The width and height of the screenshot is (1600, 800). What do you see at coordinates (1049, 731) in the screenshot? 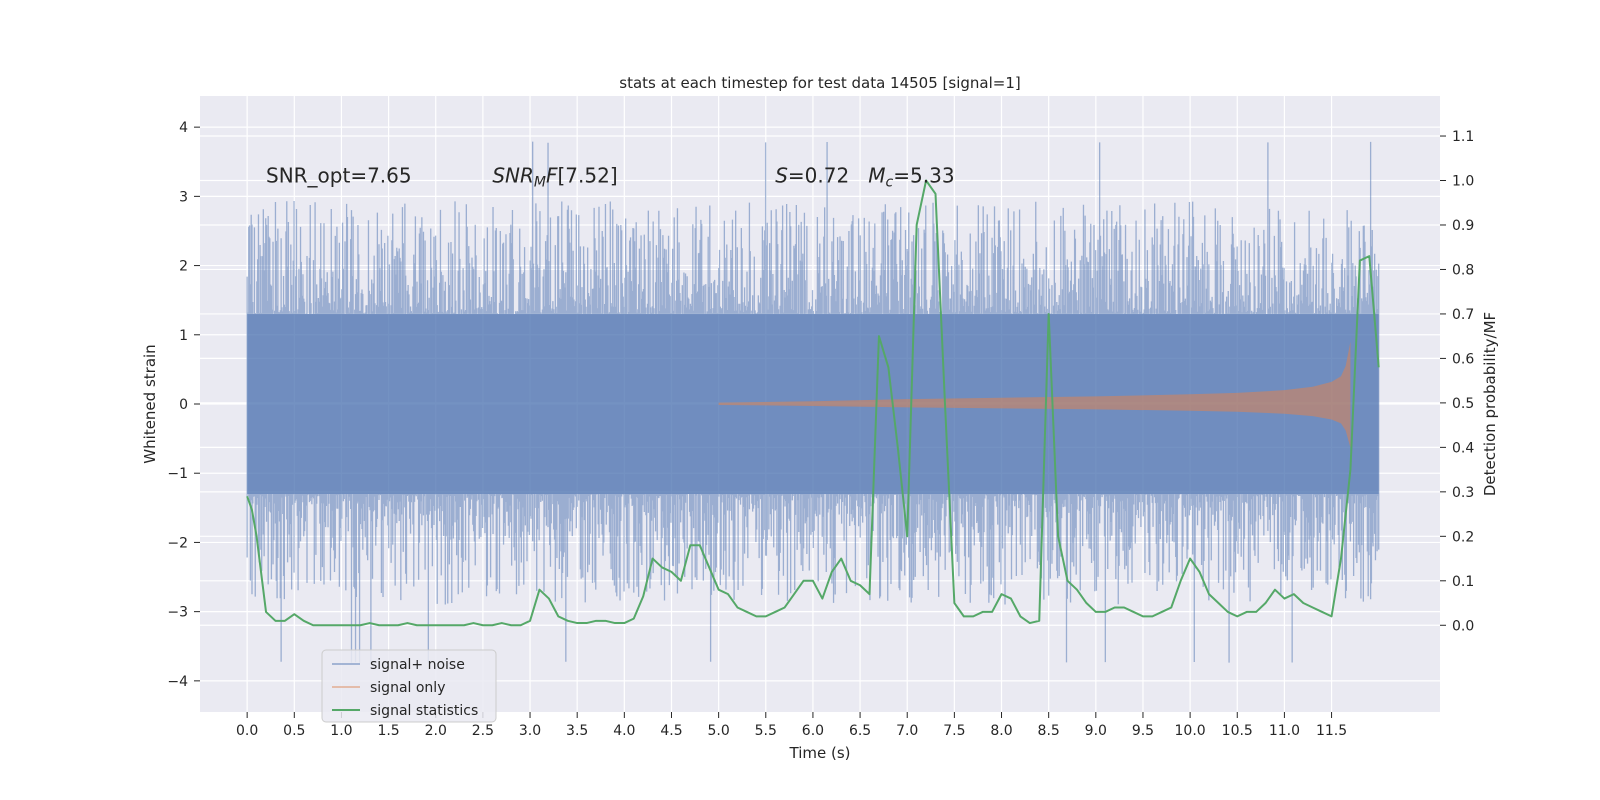
I see `x-tick-label: 8.5` at bounding box center [1049, 731].